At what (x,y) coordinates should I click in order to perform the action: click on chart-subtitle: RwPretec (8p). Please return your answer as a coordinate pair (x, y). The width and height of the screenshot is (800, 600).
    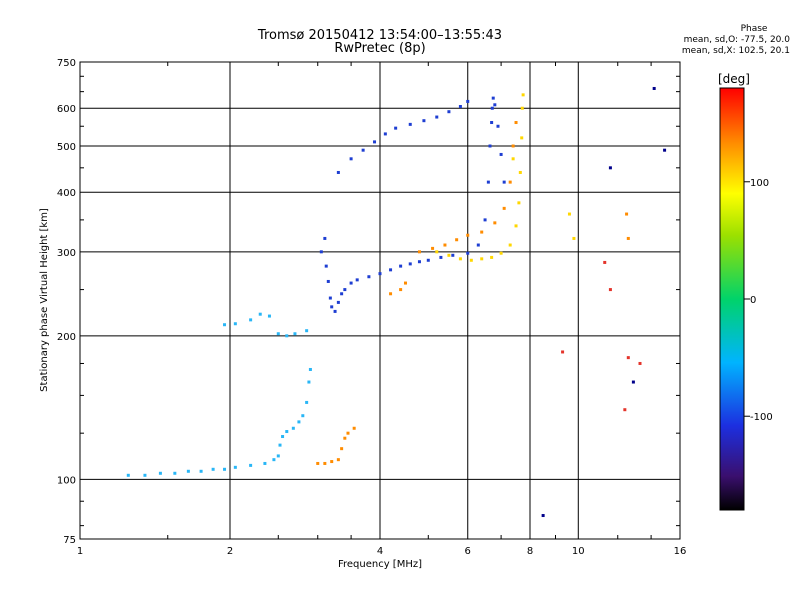
    Looking at the image, I should click on (380, 48).